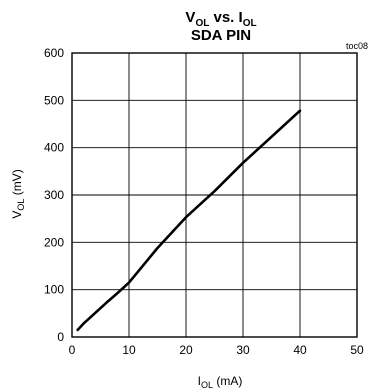 This screenshot has height=391, width=372. I want to click on x-tick-label: 20, so click(186, 350).